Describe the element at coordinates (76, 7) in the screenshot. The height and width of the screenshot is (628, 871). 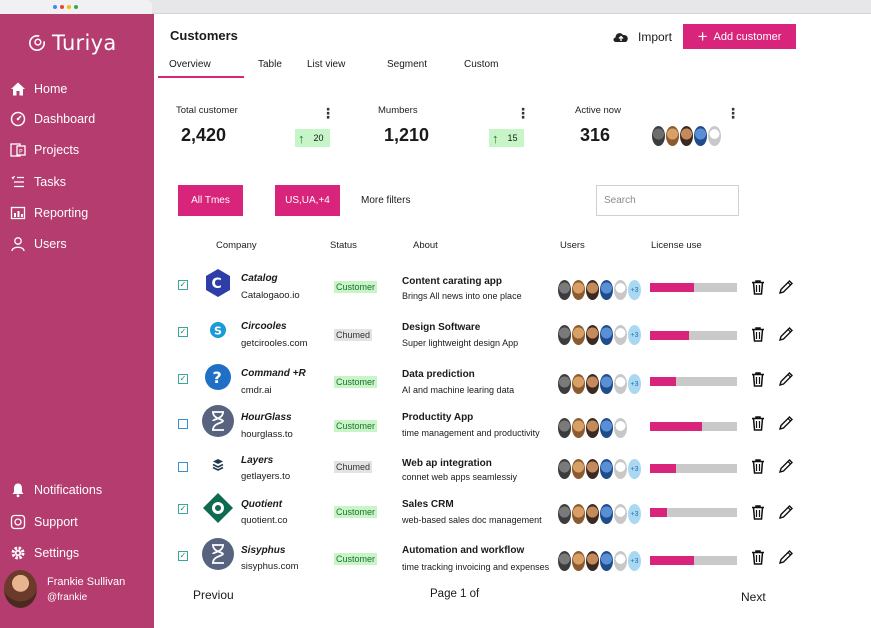
I see `dot-green` at that location.